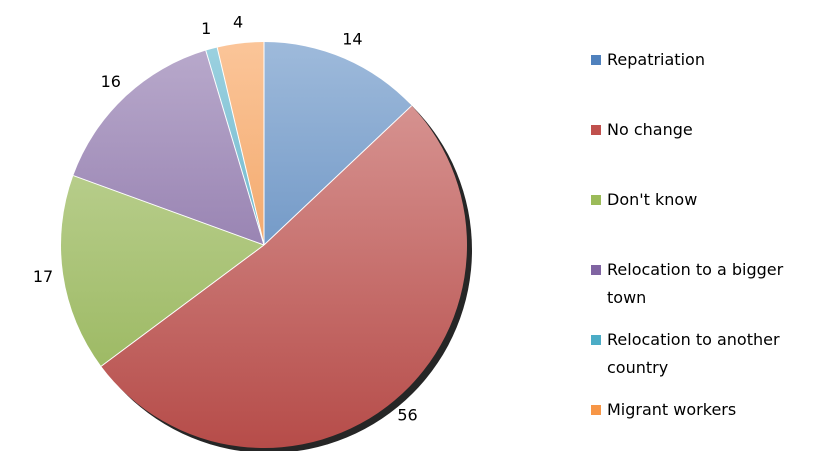 The image size is (831, 451). I want to click on data-label: 56, so click(407, 415).